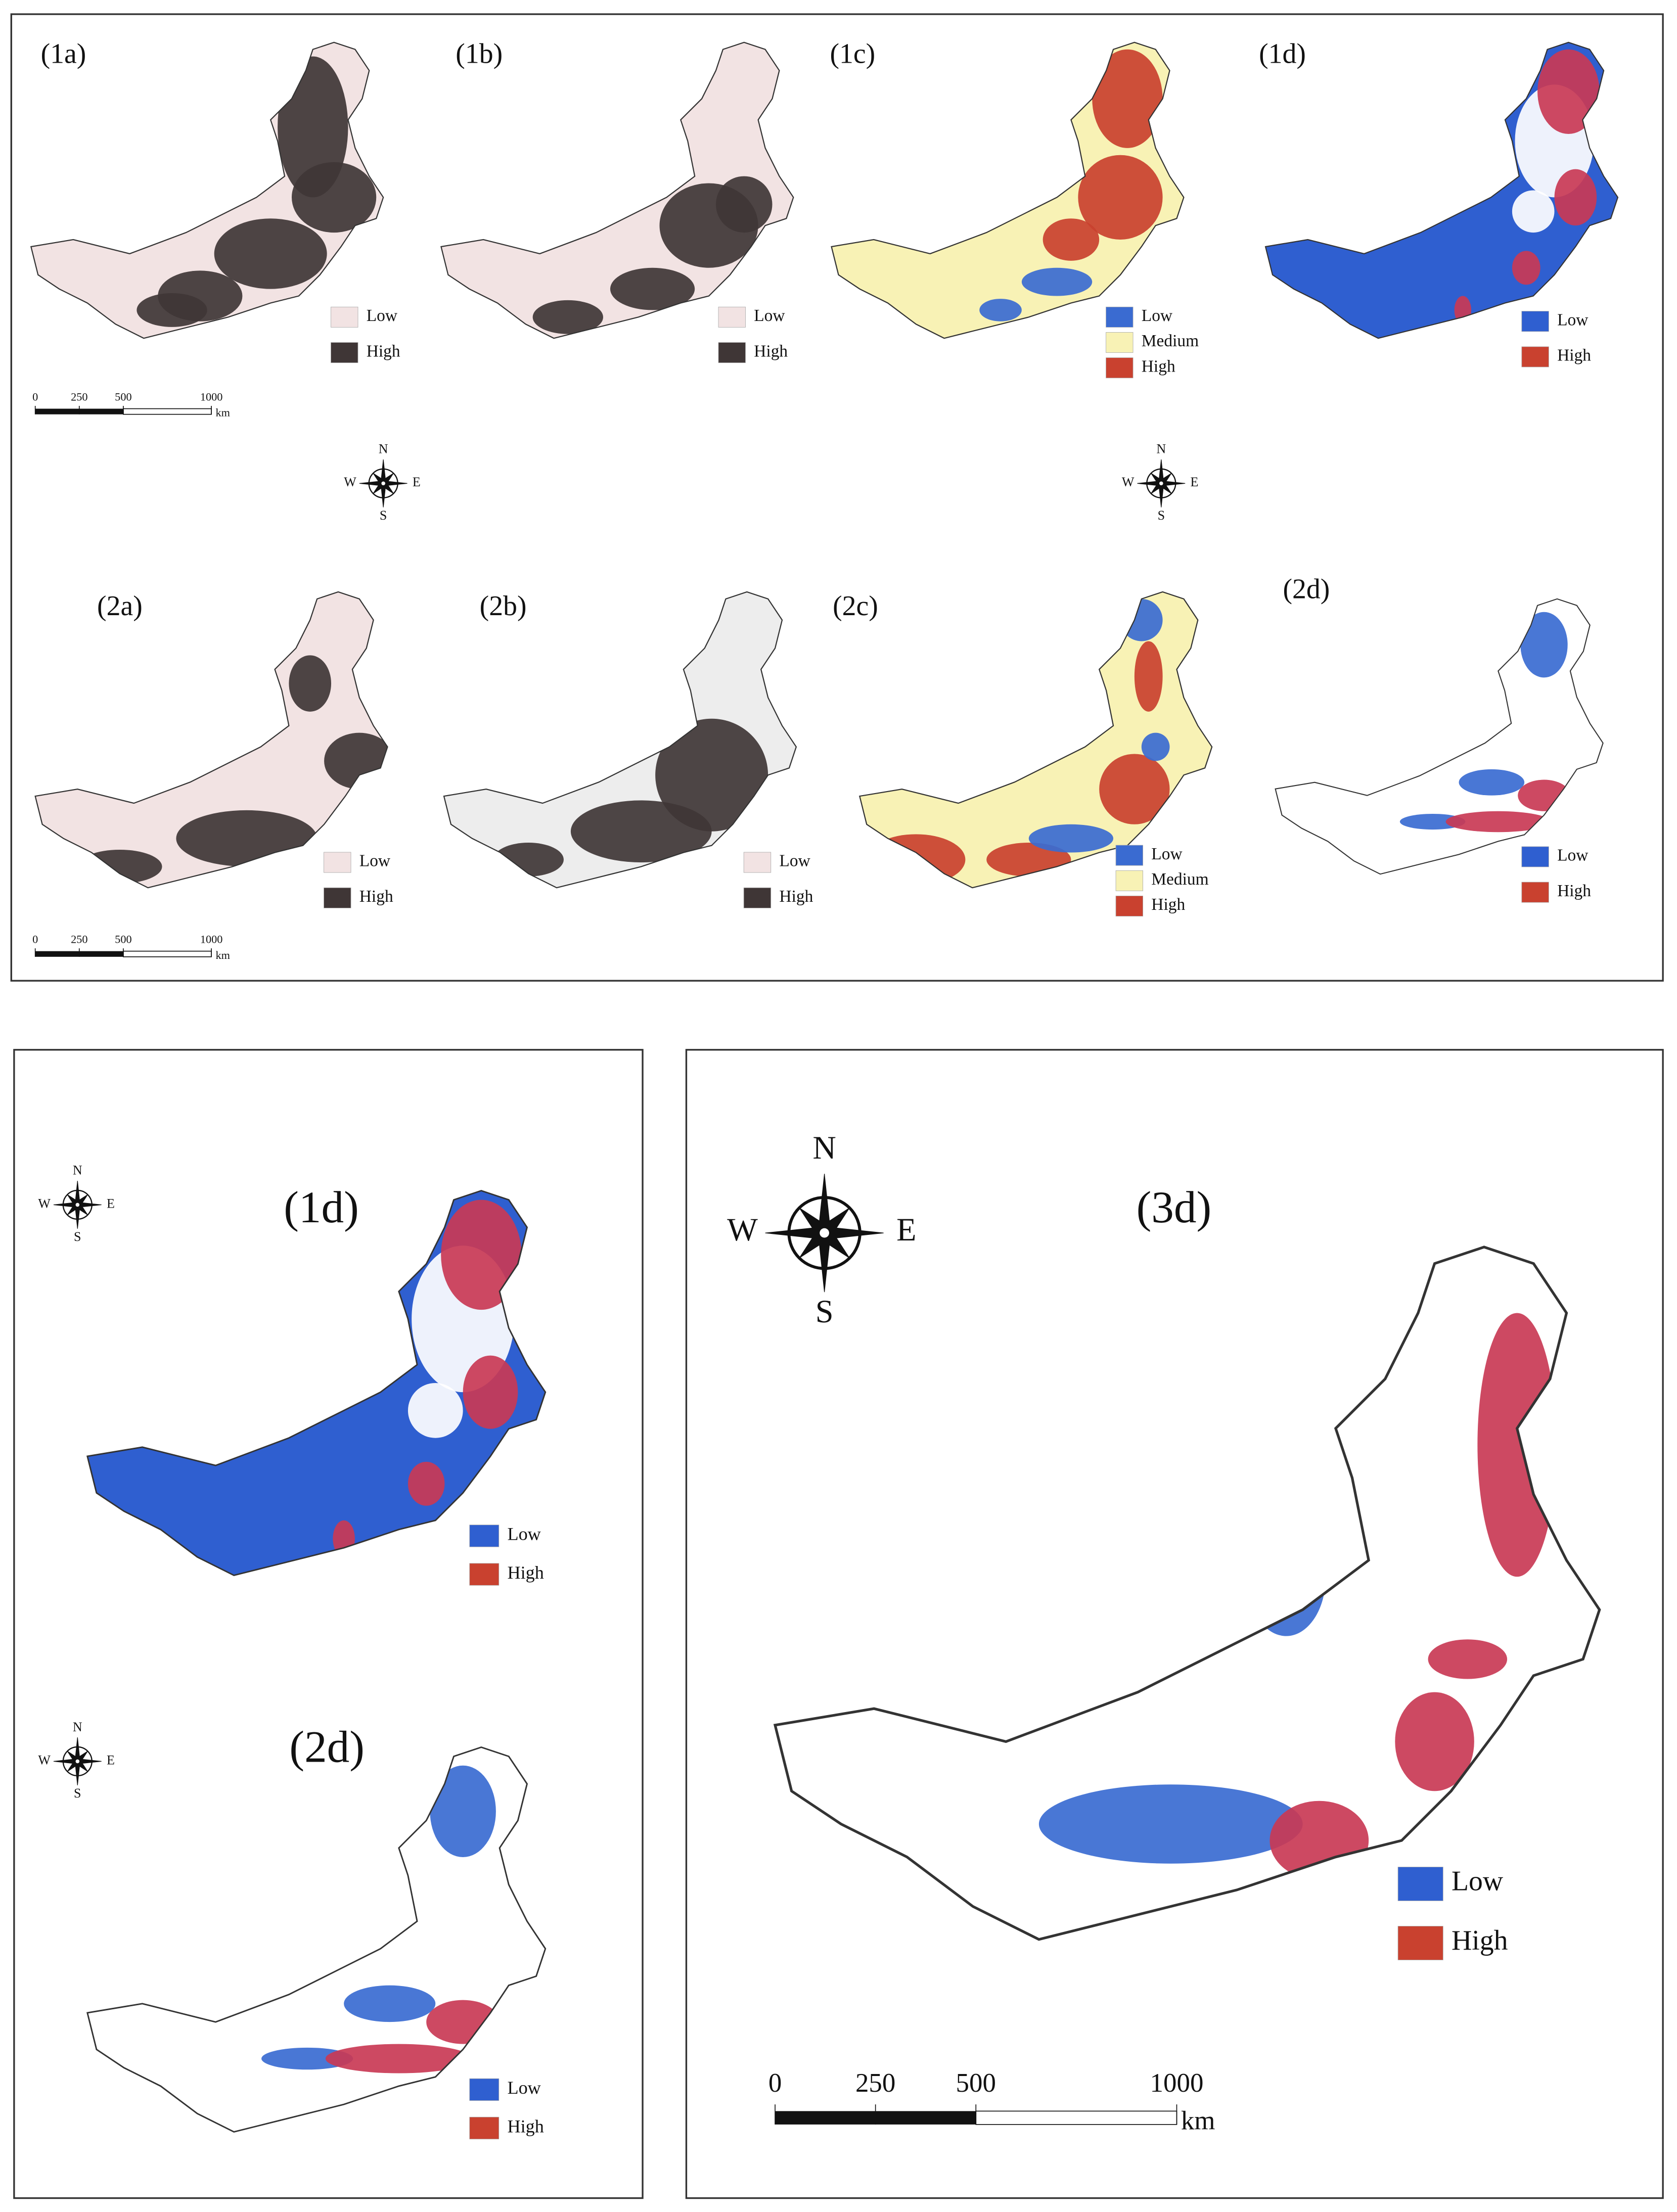  Describe the element at coordinates (321, 1207) in the screenshot. I see `panel-label: (1d)` at that location.